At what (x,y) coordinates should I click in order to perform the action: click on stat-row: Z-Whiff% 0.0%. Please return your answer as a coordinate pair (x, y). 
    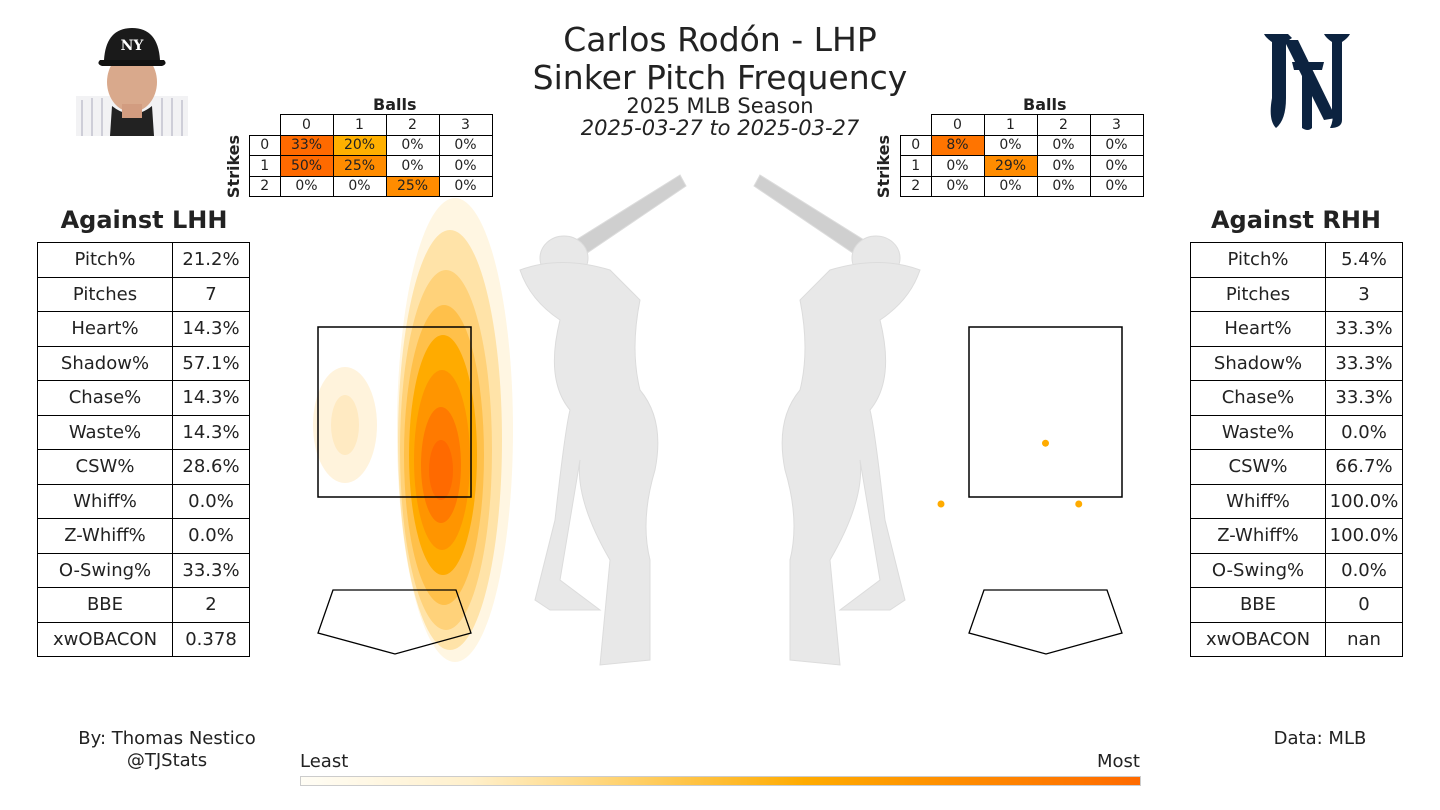
    Looking at the image, I should click on (143, 536).